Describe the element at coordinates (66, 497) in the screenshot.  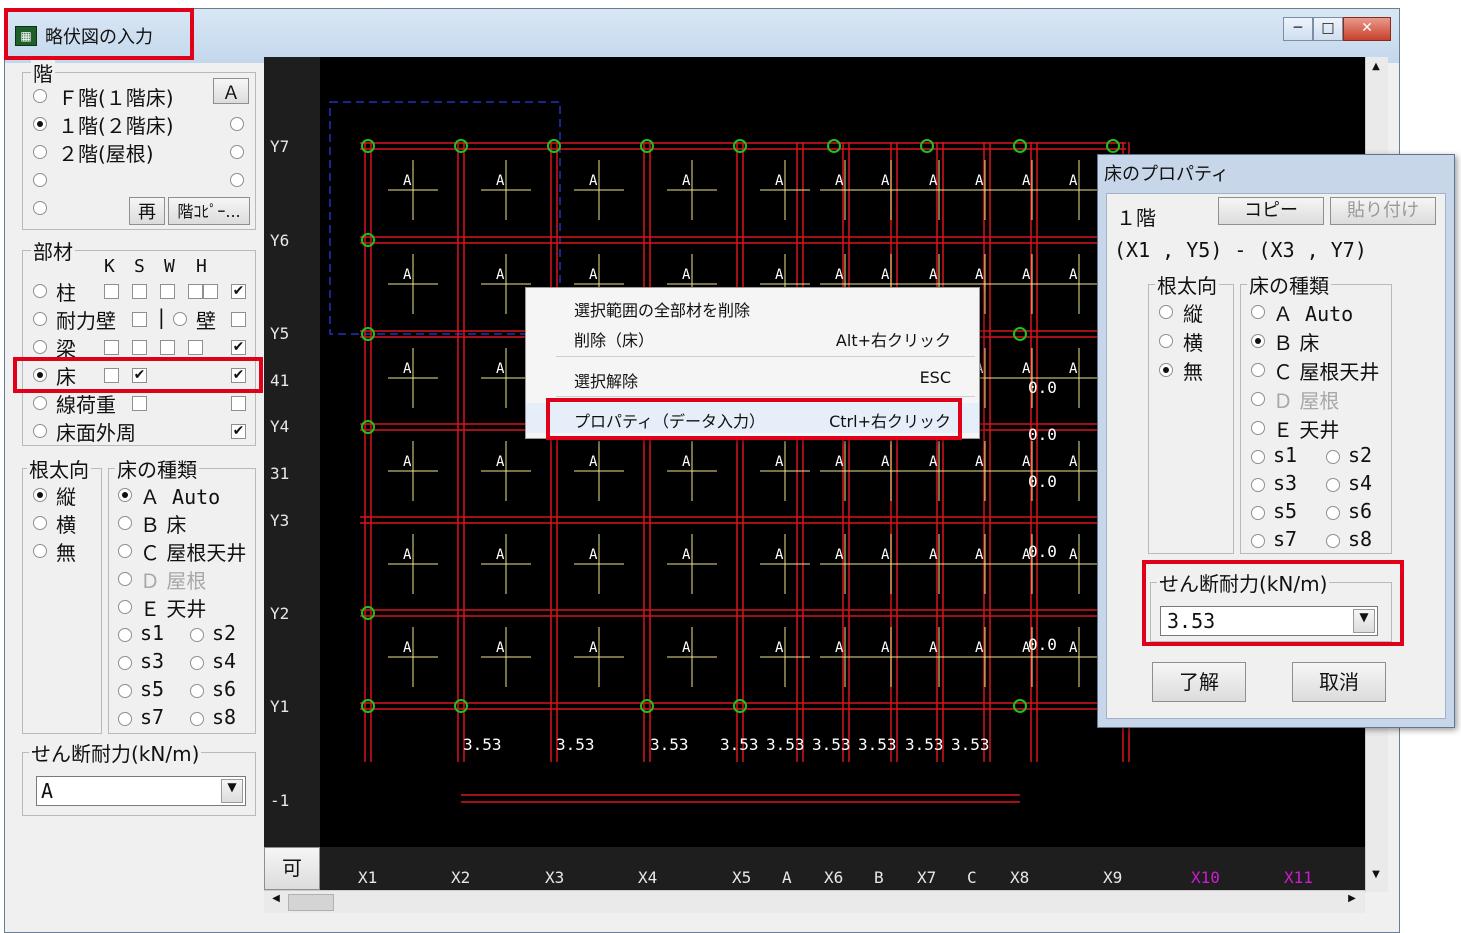
I see `joist-vertical-label: 縦` at that location.